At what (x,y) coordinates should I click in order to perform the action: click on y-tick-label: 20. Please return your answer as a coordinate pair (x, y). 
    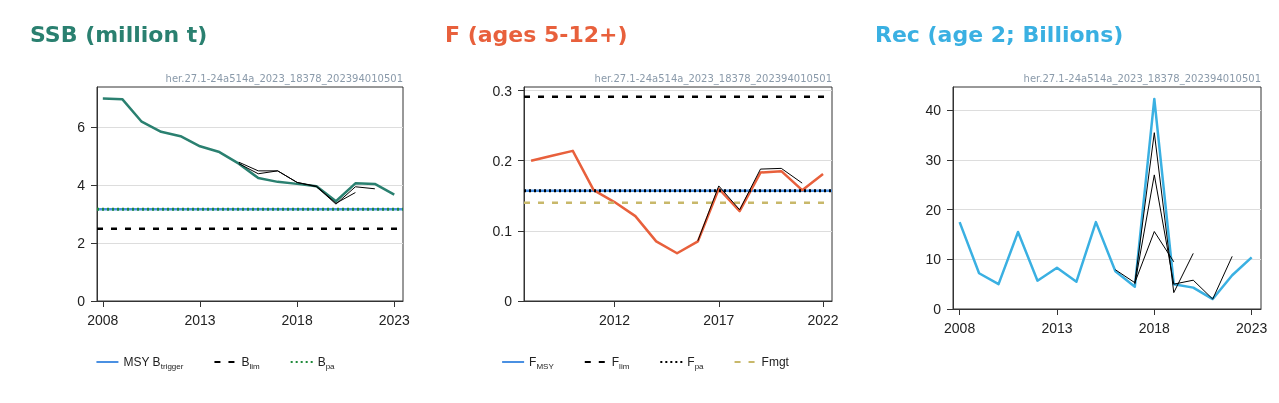
    Looking at the image, I should click on (933, 209).